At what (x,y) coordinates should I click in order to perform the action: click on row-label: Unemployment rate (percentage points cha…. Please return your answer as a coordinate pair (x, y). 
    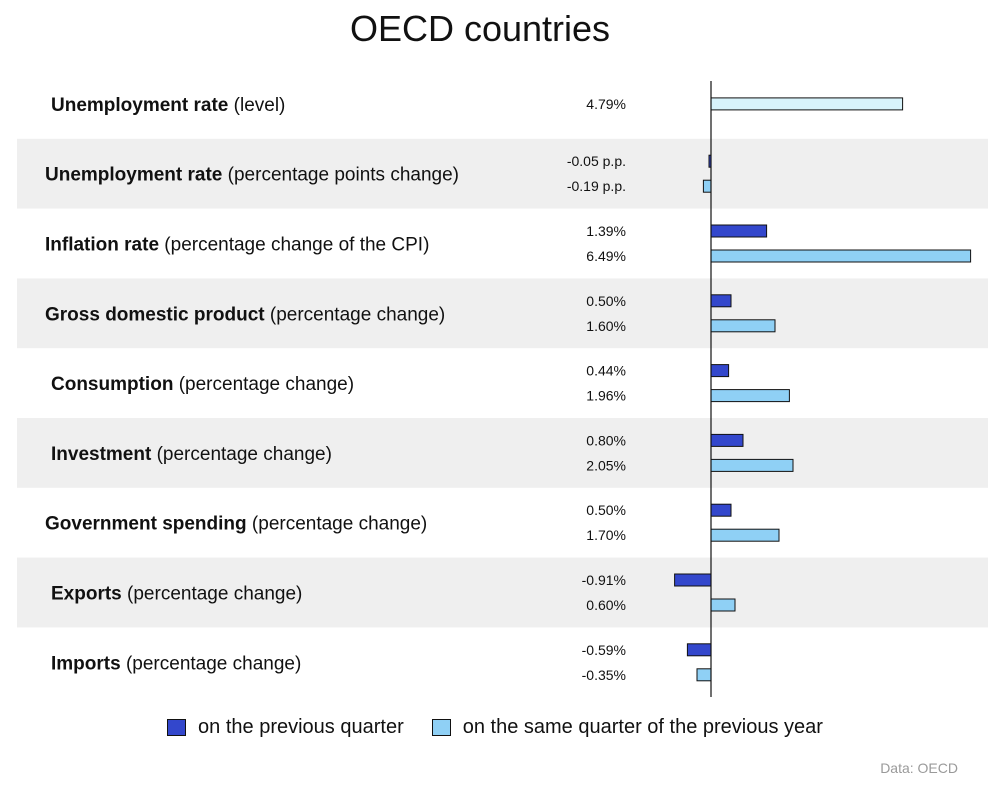
    Looking at the image, I should click on (252, 175).